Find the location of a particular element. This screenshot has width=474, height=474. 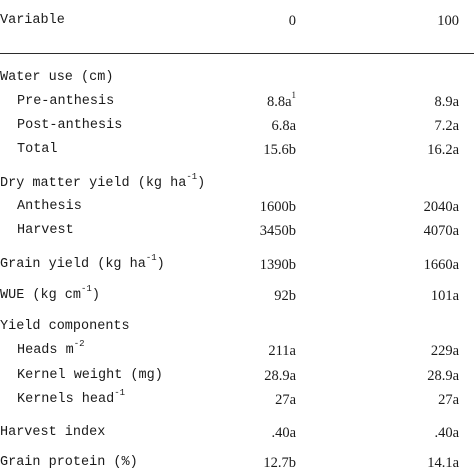

cell-col-100: 8.9a is located at coordinates (446, 102).